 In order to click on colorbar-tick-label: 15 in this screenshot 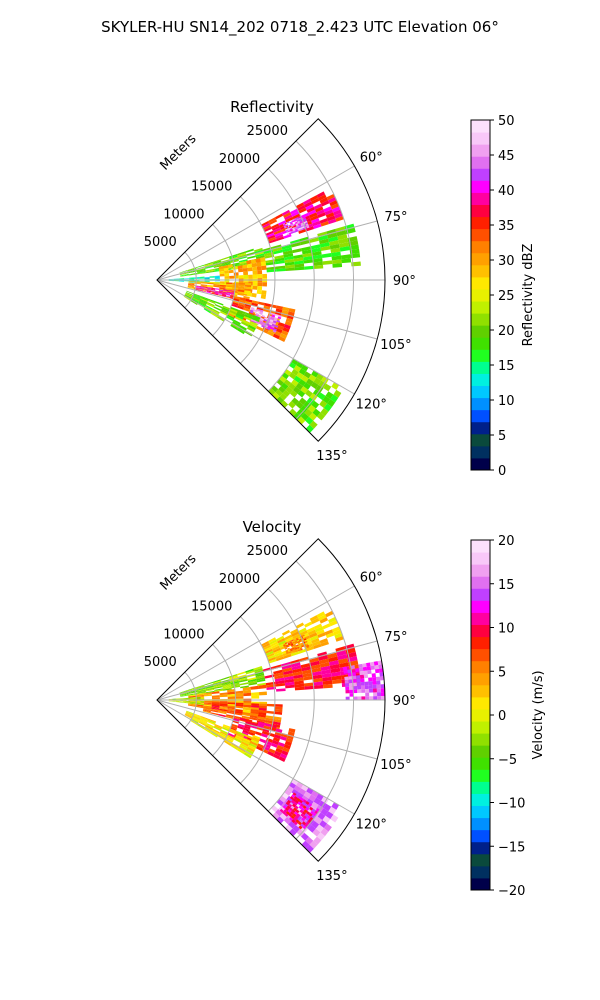, I will do `click(506, 585)`.